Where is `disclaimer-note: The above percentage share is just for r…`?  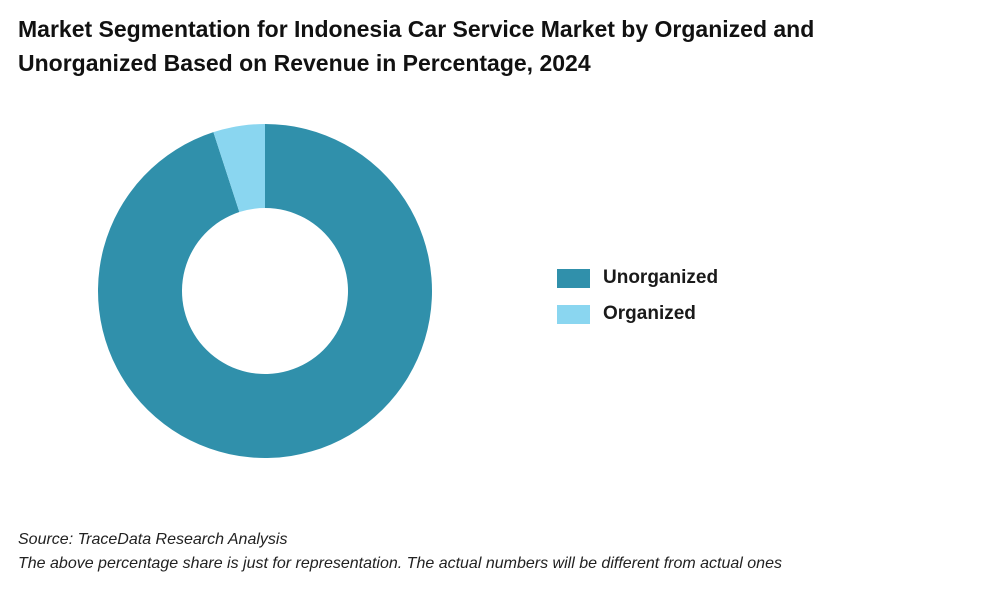
disclaimer-note: The above percentage share is just for r… is located at coordinates (400, 563).